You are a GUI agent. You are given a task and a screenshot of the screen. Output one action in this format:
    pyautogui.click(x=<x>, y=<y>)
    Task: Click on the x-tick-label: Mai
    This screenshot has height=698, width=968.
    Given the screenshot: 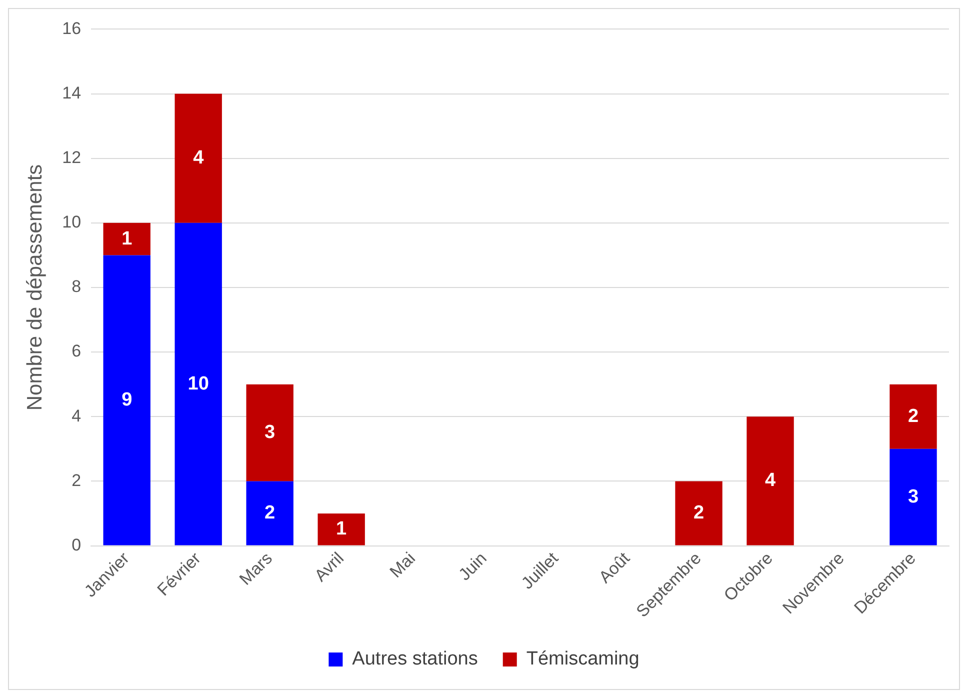 What is the action you would take?
    pyautogui.click(x=402, y=565)
    